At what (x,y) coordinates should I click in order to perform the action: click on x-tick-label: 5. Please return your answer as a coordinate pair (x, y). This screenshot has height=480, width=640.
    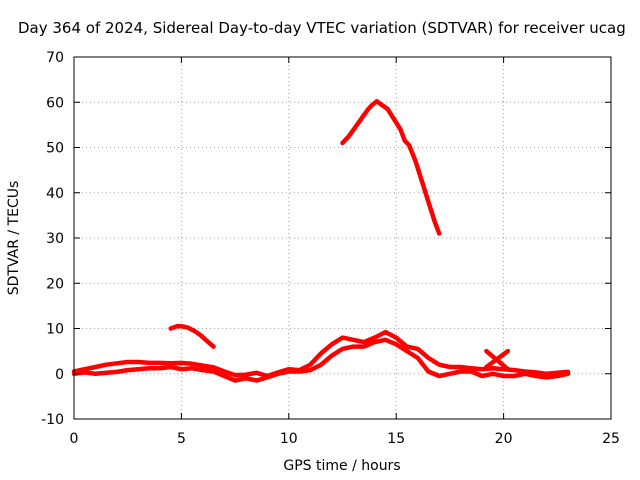
    Looking at the image, I should click on (181, 439).